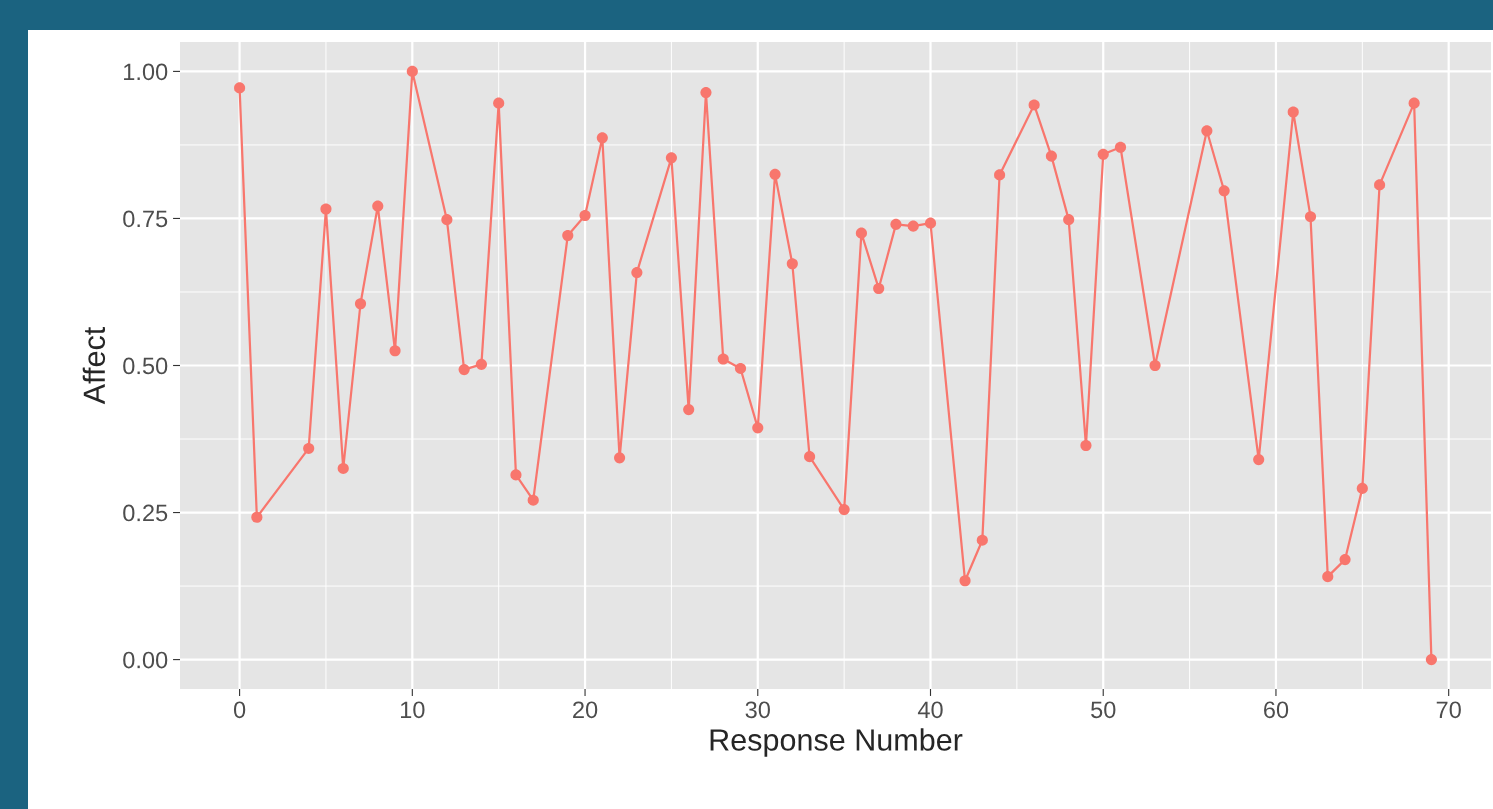 This screenshot has width=1493, height=809. What do you see at coordinates (757, 710) in the screenshot?
I see `x-tick-label: 30` at bounding box center [757, 710].